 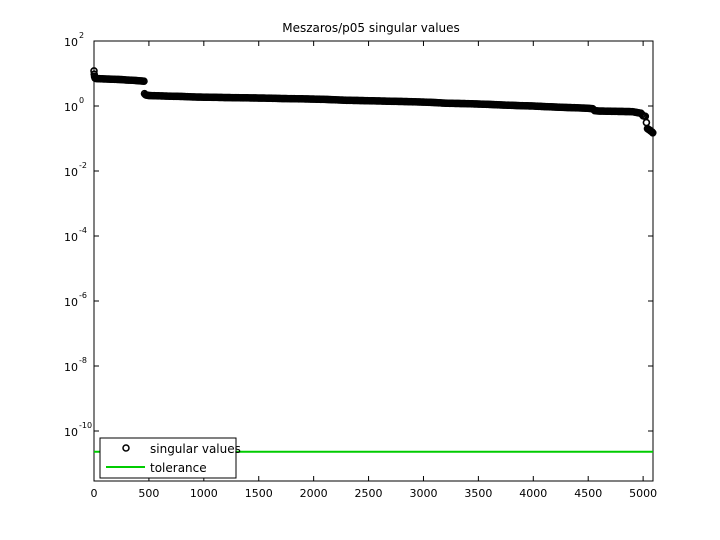 I want to click on x-tick-label: 0, so click(x=94, y=493).